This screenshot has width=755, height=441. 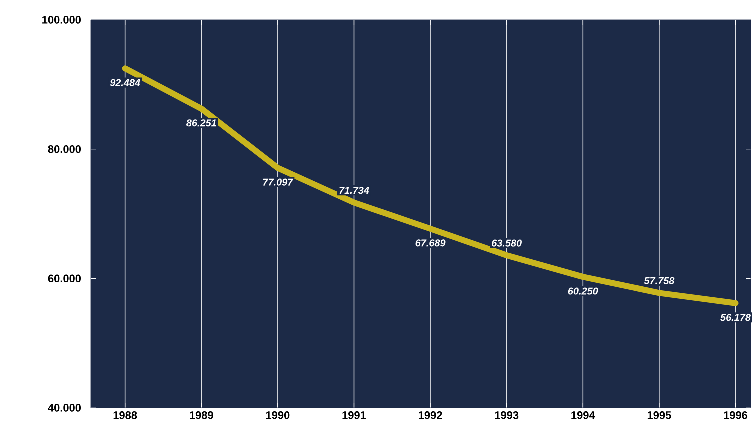 I want to click on x-tick-label: 1994, so click(x=584, y=416).